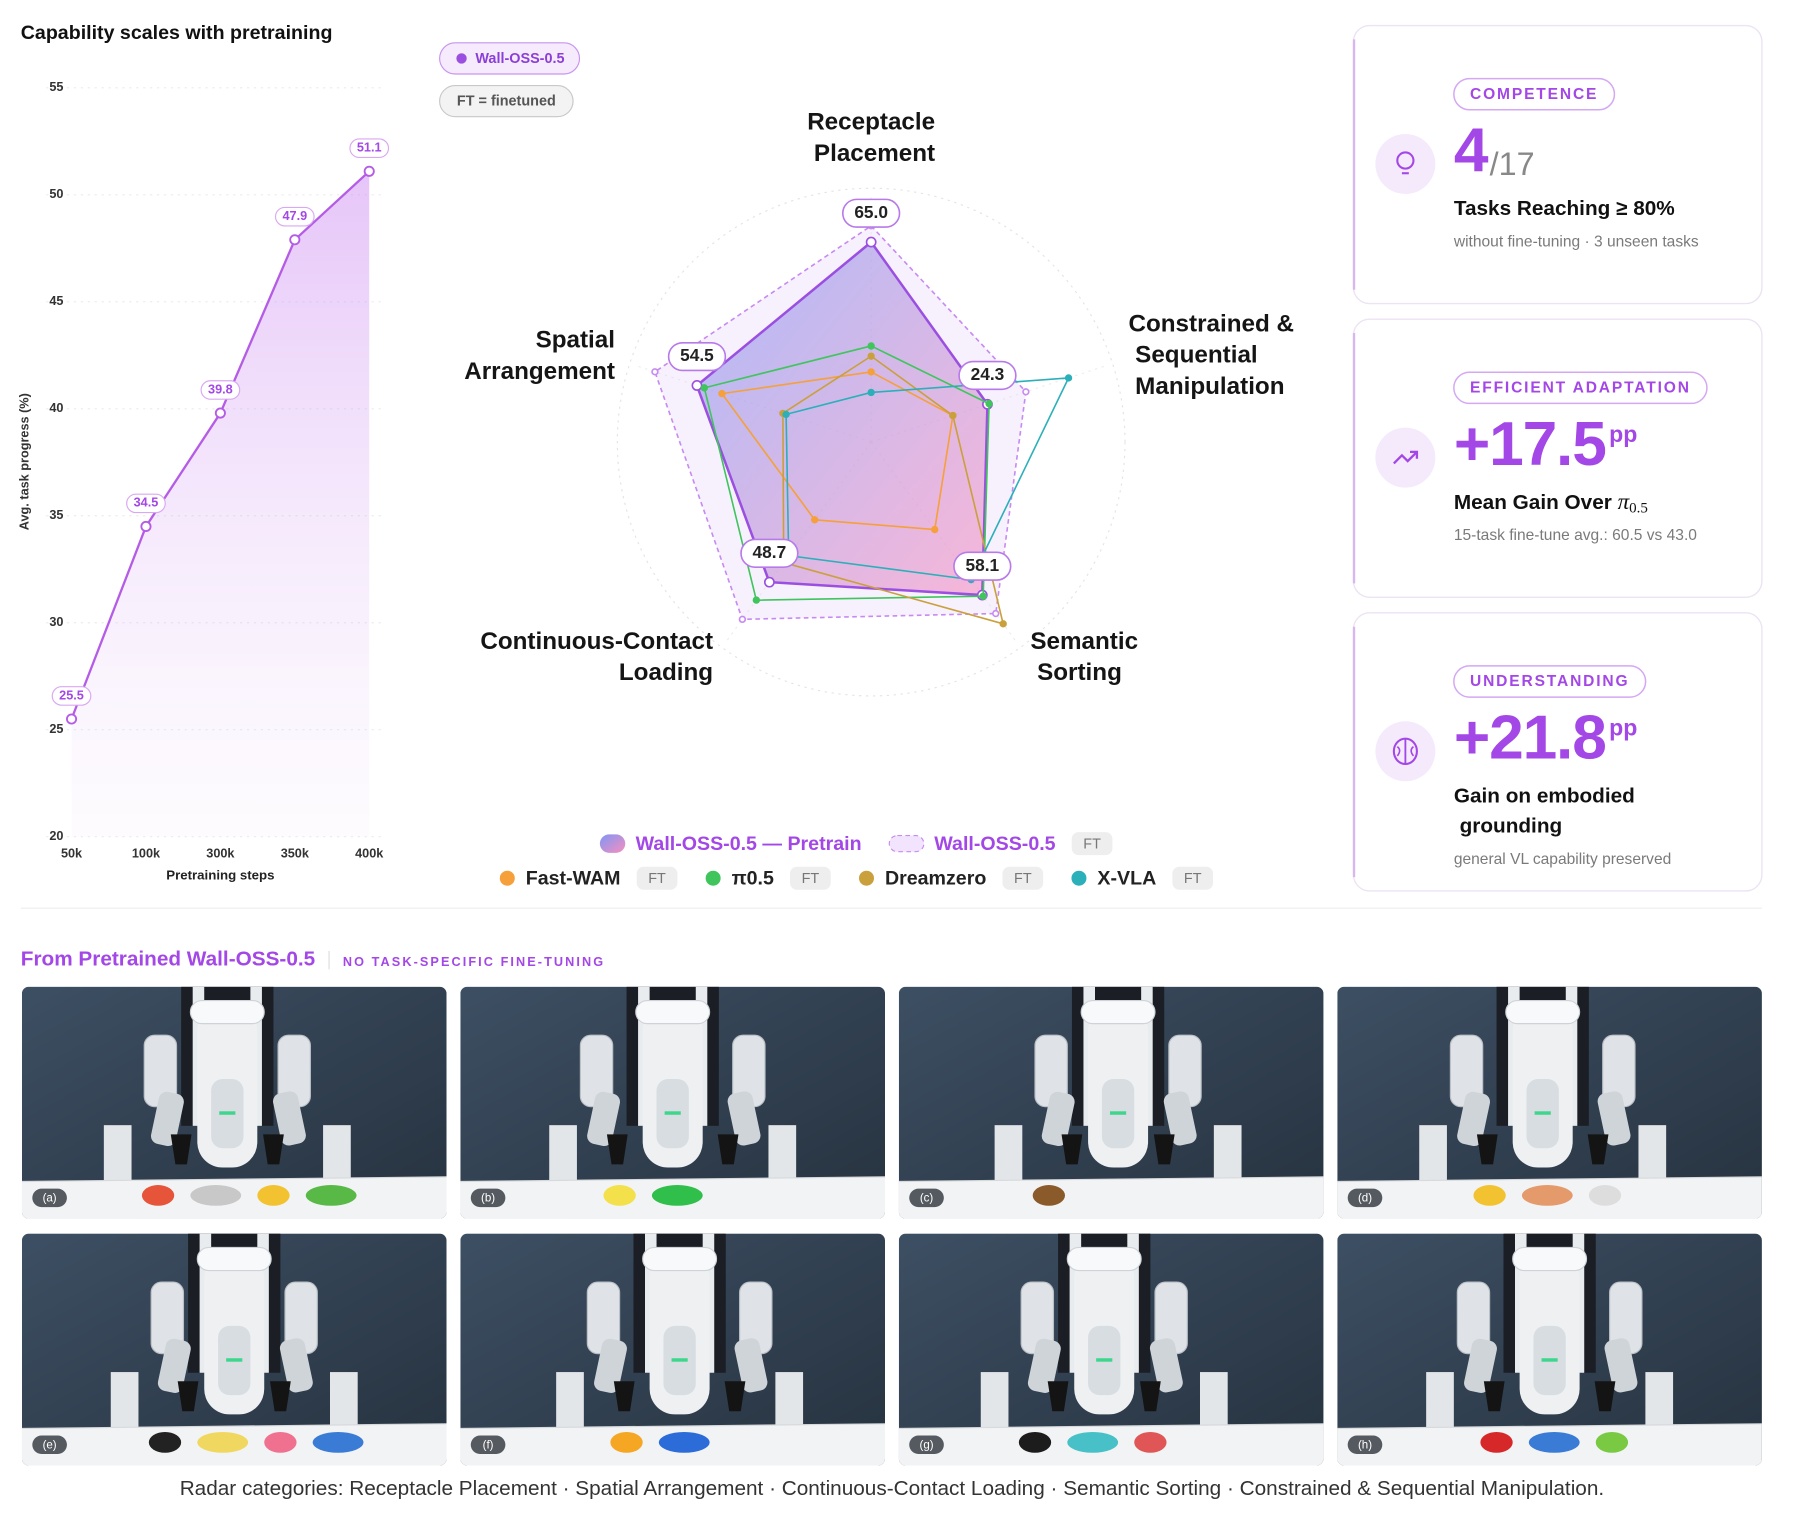 This screenshot has height=1528, width=1800. What do you see at coordinates (596, 657) in the screenshot?
I see `radar-category-label: Continuous-Contact Loading` at bounding box center [596, 657].